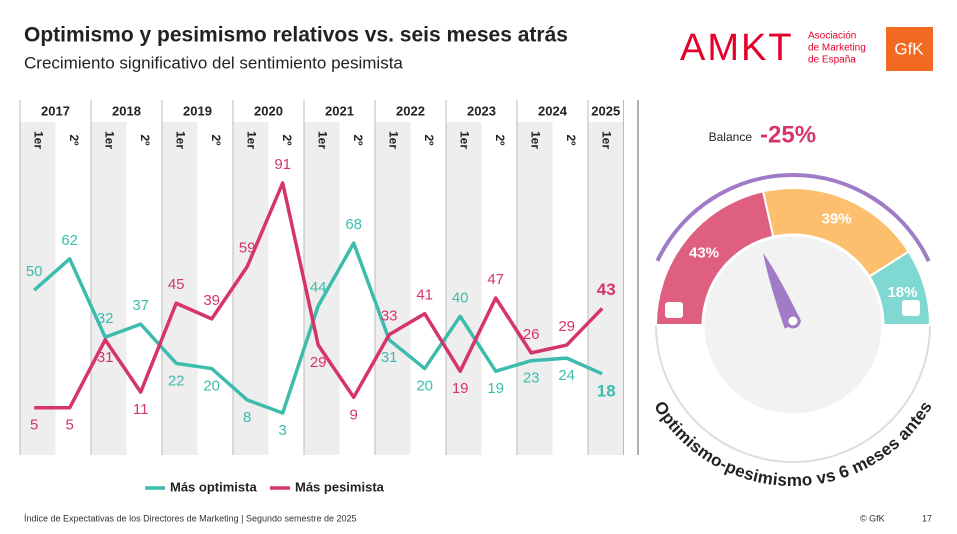  I want to click on thumb-down, so click(674, 310).